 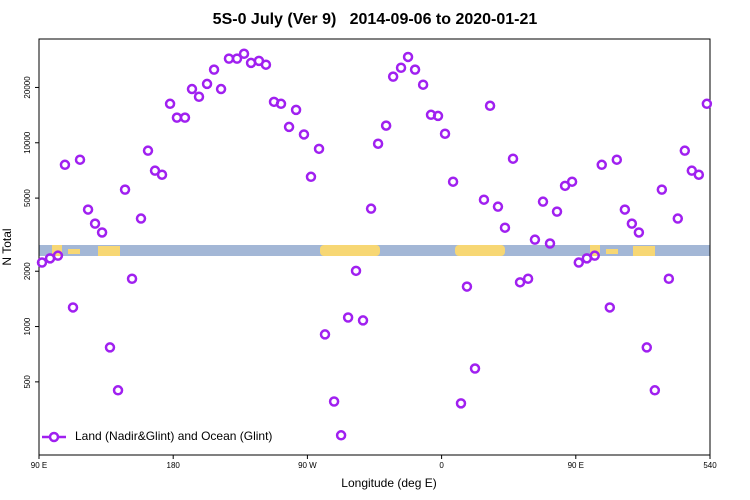 What do you see at coordinates (54, 437) in the screenshot?
I see `legend-marker` at bounding box center [54, 437].